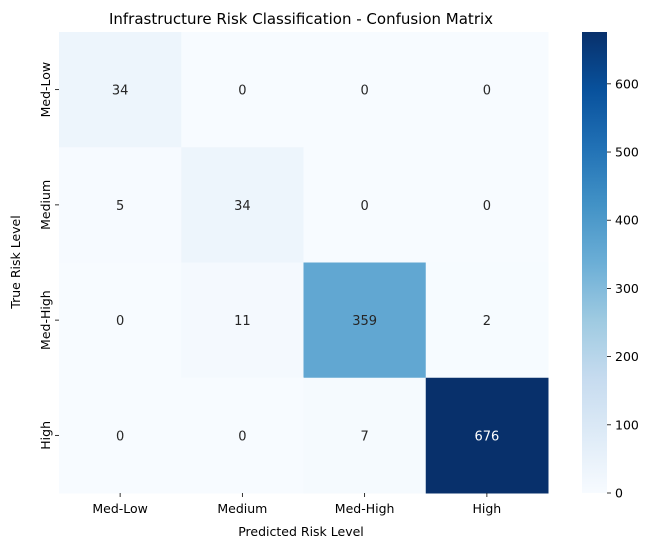 The height and width of the screenshot is (547, 649). I want to click on colorbar-tick-label: 200, so click(627, 356).